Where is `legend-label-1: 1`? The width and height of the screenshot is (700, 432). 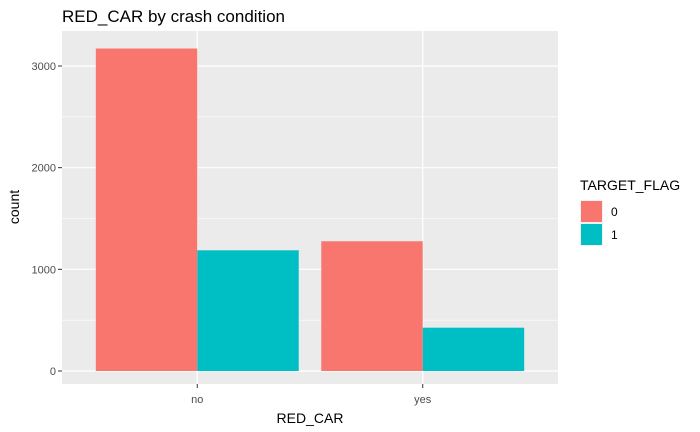
legend-label-1: 1 is located at coordinates (614, 235).